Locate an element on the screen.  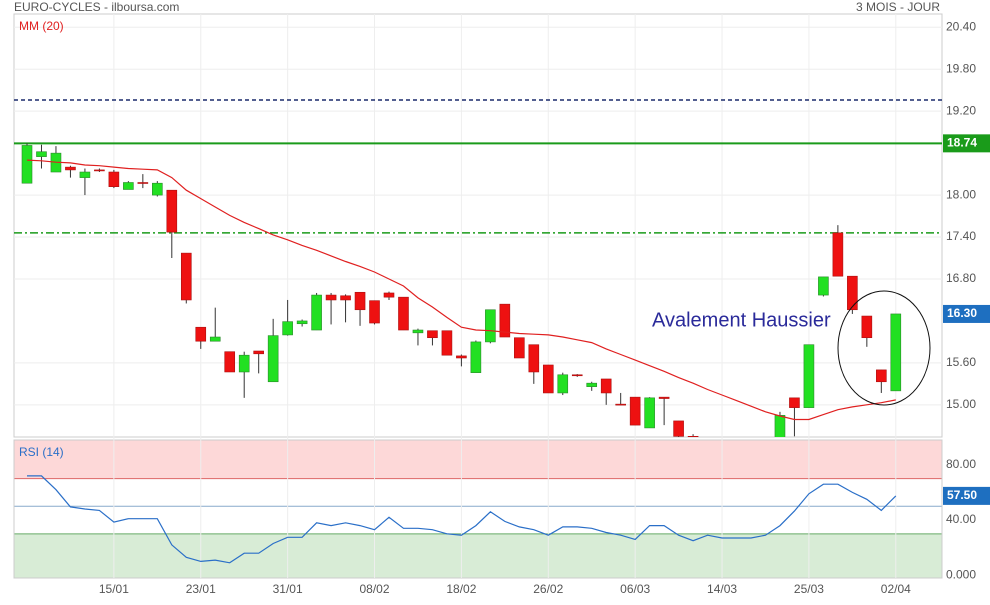
x-tick-label: 25/03 is located at coordinates (809, 589).